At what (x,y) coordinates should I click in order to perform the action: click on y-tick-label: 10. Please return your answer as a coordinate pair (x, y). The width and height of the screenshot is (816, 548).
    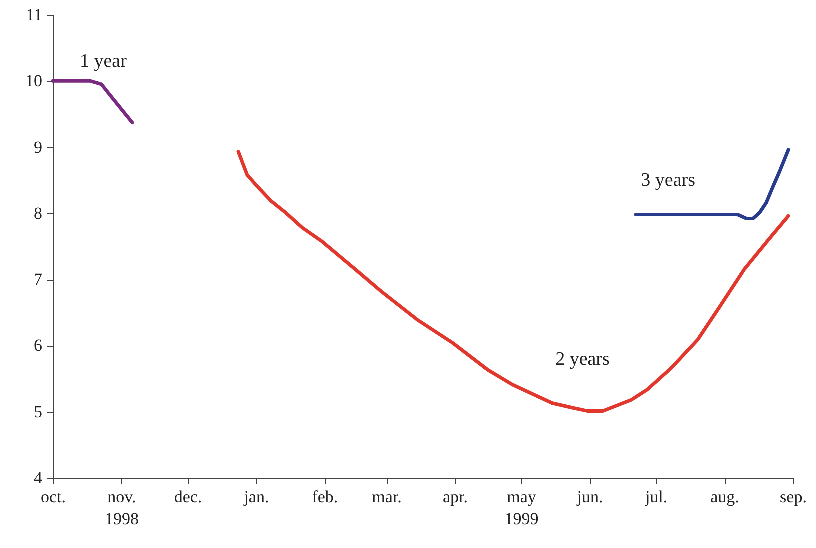
    Looking at the image, I should click on (34, 81).